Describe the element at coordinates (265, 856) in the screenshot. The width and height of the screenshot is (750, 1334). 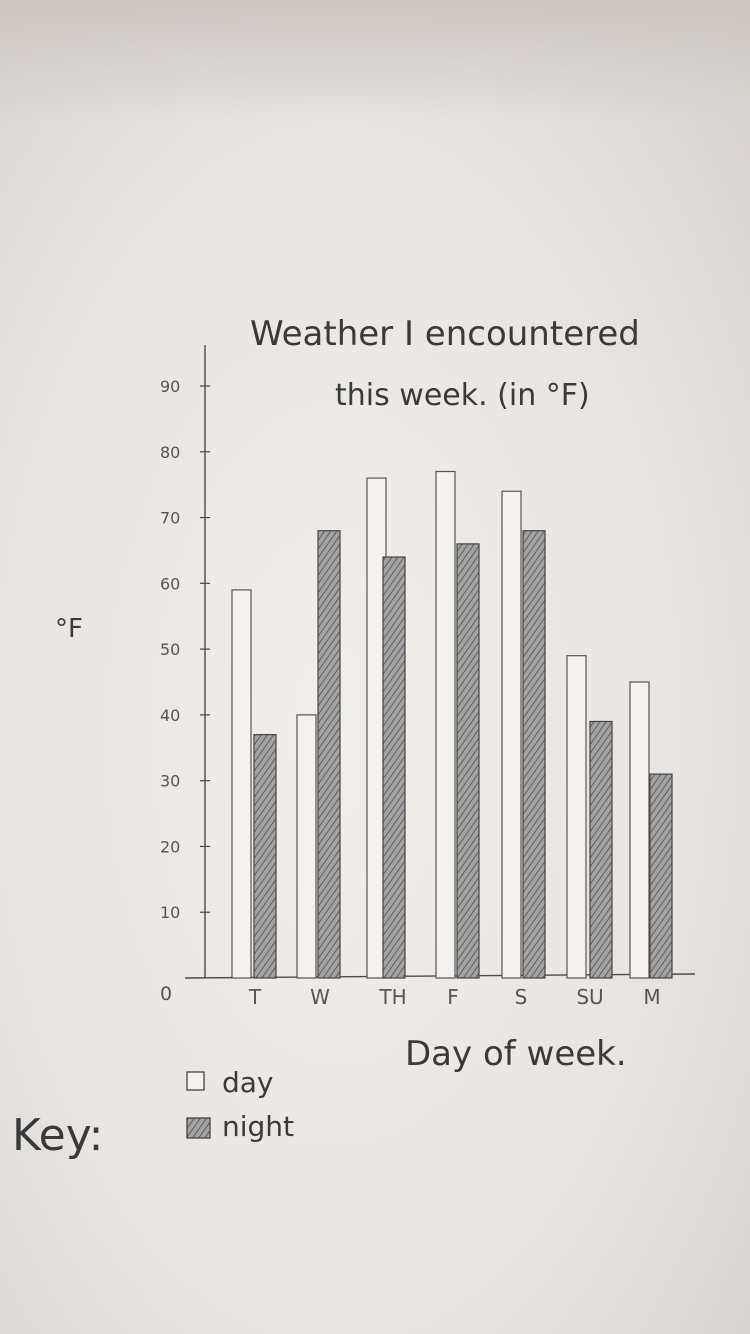
I see `bar-night-t` at that location.